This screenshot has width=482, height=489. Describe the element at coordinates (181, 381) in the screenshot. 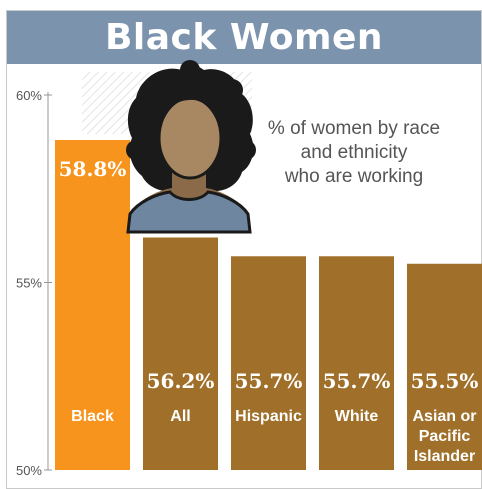

I see `bar-value-label: 56.2%` at that location.